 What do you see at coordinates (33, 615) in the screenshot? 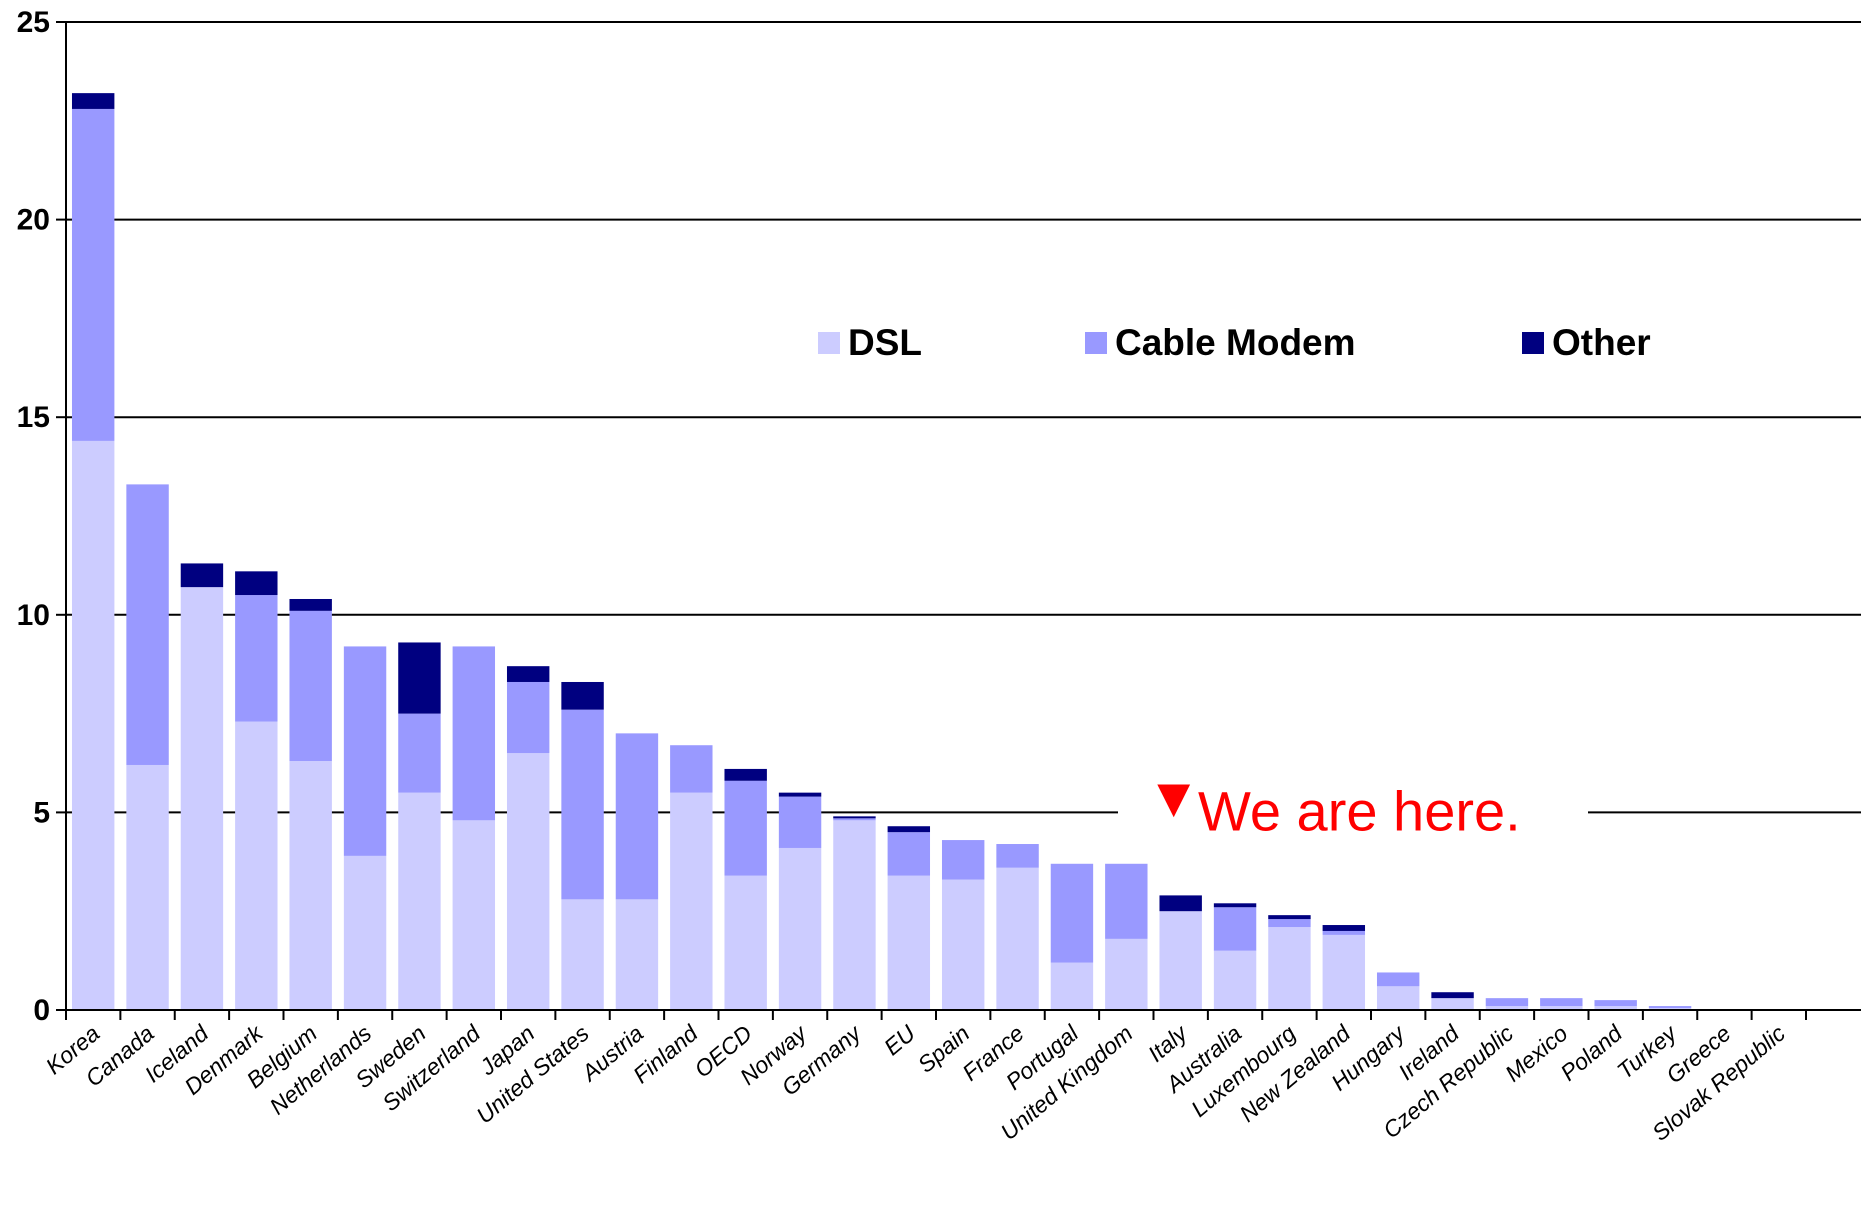
I see `y-tick-label: 10` at bounding box center [33, 615].